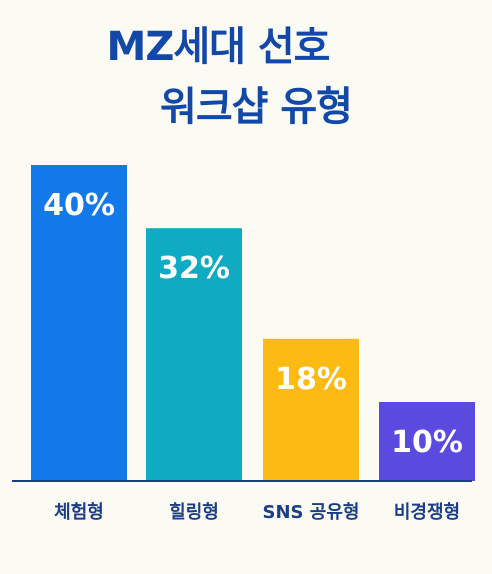  Describe the element at coordinates (427, 512) in the screenshot. I see `category-label-4: 비경쟁형` at that location.